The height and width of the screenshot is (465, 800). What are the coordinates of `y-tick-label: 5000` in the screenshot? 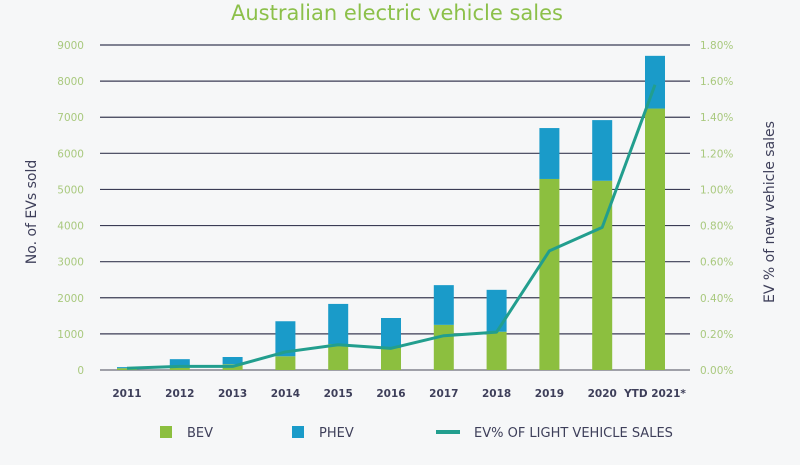 It's located at (70, 190).